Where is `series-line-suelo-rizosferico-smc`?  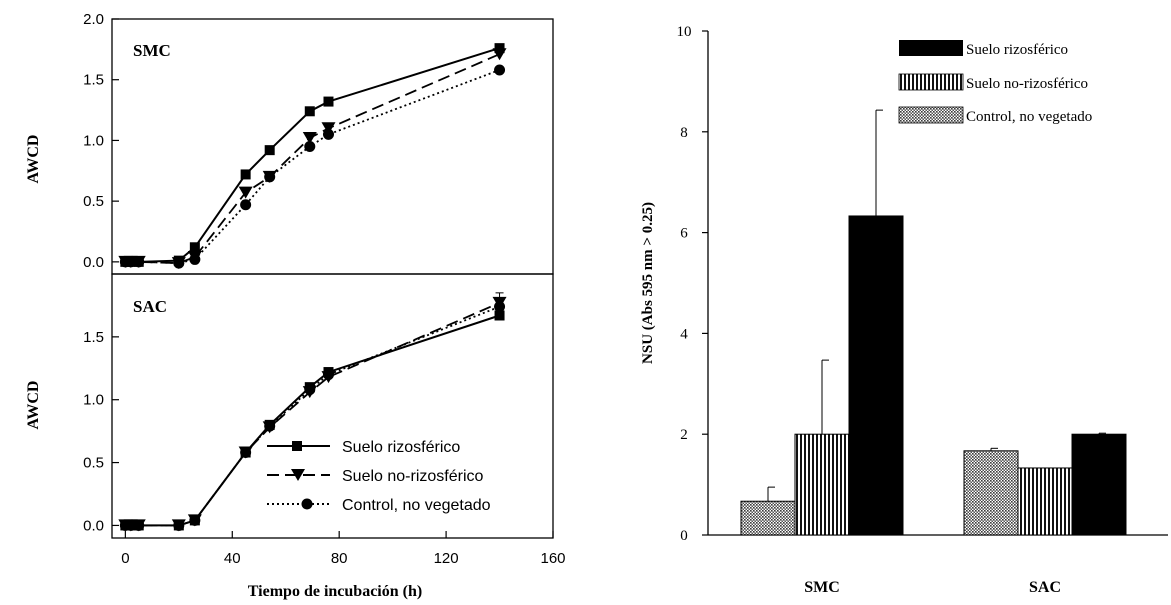
series-line-suelo-rizosferico-smc is located at coordinates (312, 155).